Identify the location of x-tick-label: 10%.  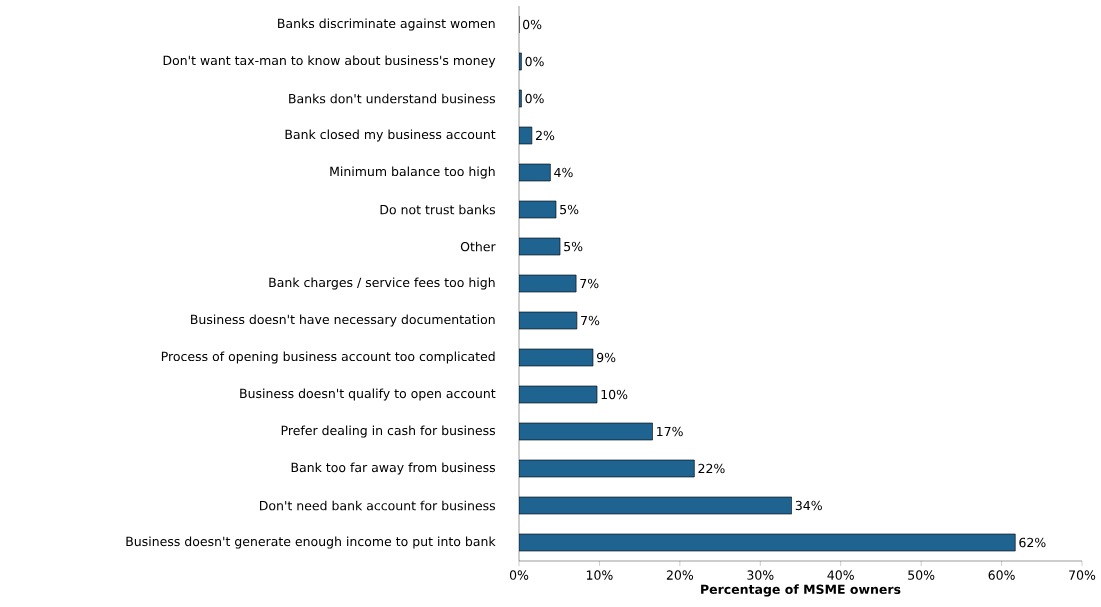
(599, 575).